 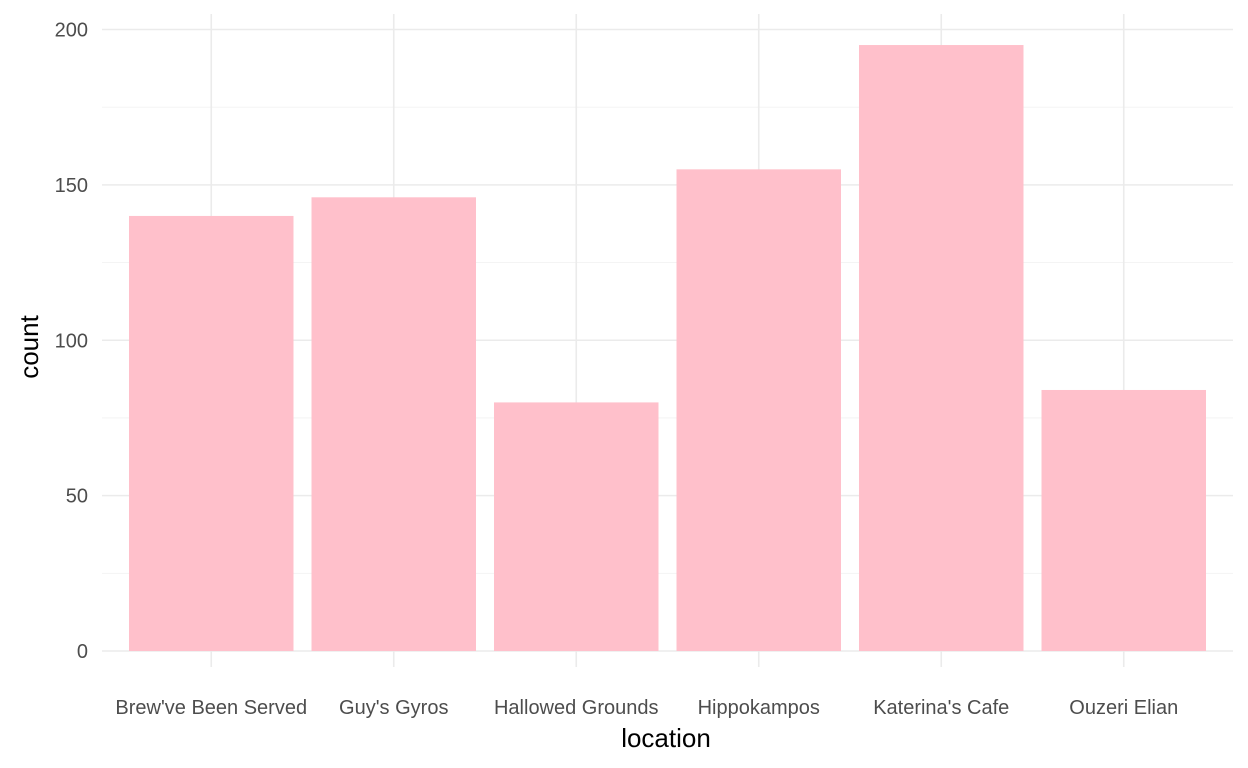 I want to click on x-tick-label: Guy's Gyros, so click(x=393, y=708).